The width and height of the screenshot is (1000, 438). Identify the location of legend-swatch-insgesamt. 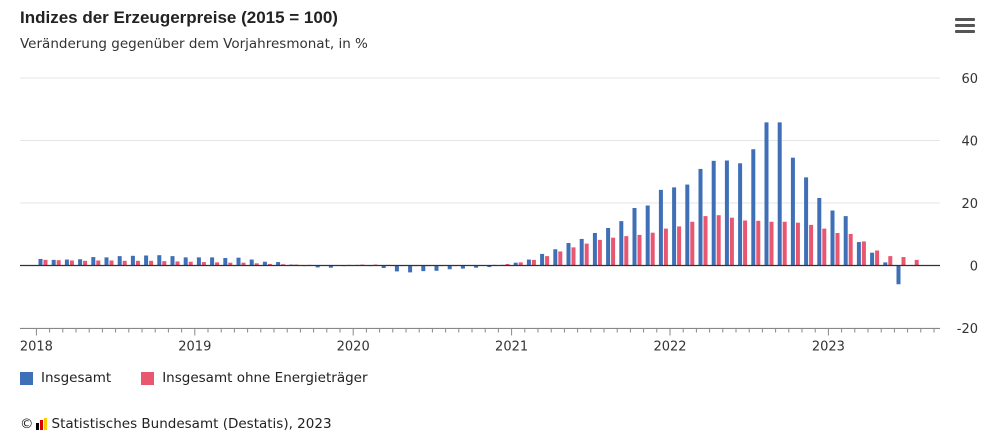
(26, 378).